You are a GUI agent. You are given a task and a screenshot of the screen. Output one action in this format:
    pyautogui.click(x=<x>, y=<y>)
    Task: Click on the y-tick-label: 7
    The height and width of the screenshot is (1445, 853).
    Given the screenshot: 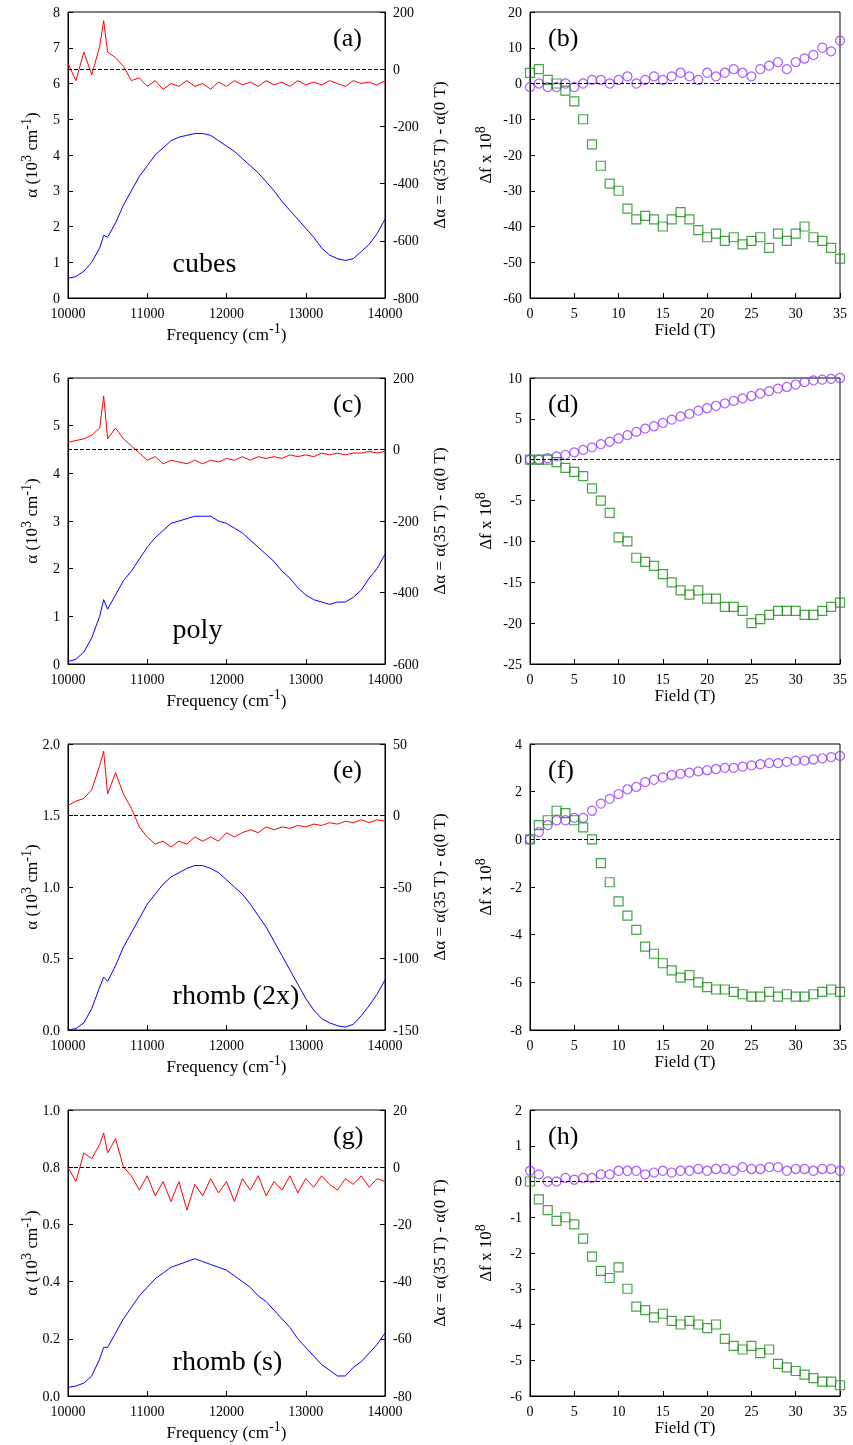 What is the action you would take?
    pyautogui.click(x=56, y=48)
    